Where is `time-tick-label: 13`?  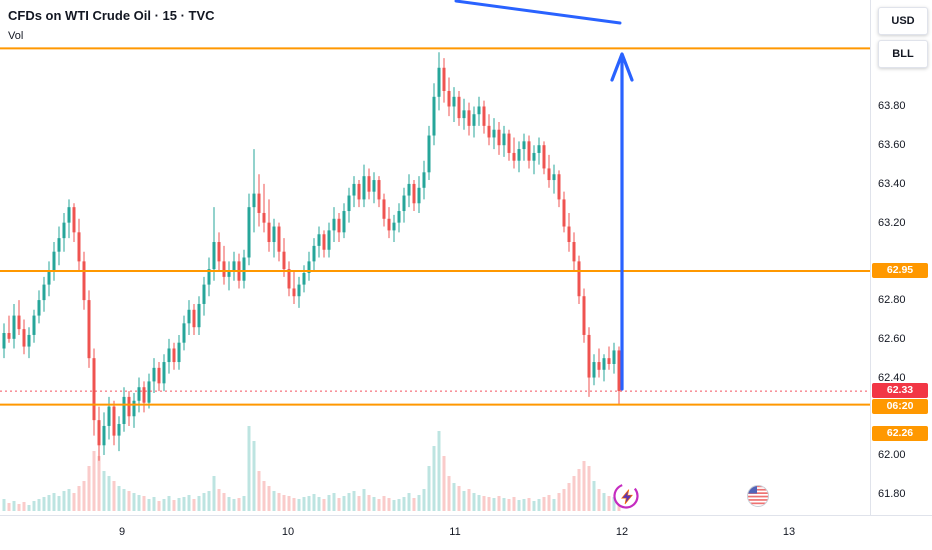 time-tick-label: 13 is located at coordinates (789, 532).